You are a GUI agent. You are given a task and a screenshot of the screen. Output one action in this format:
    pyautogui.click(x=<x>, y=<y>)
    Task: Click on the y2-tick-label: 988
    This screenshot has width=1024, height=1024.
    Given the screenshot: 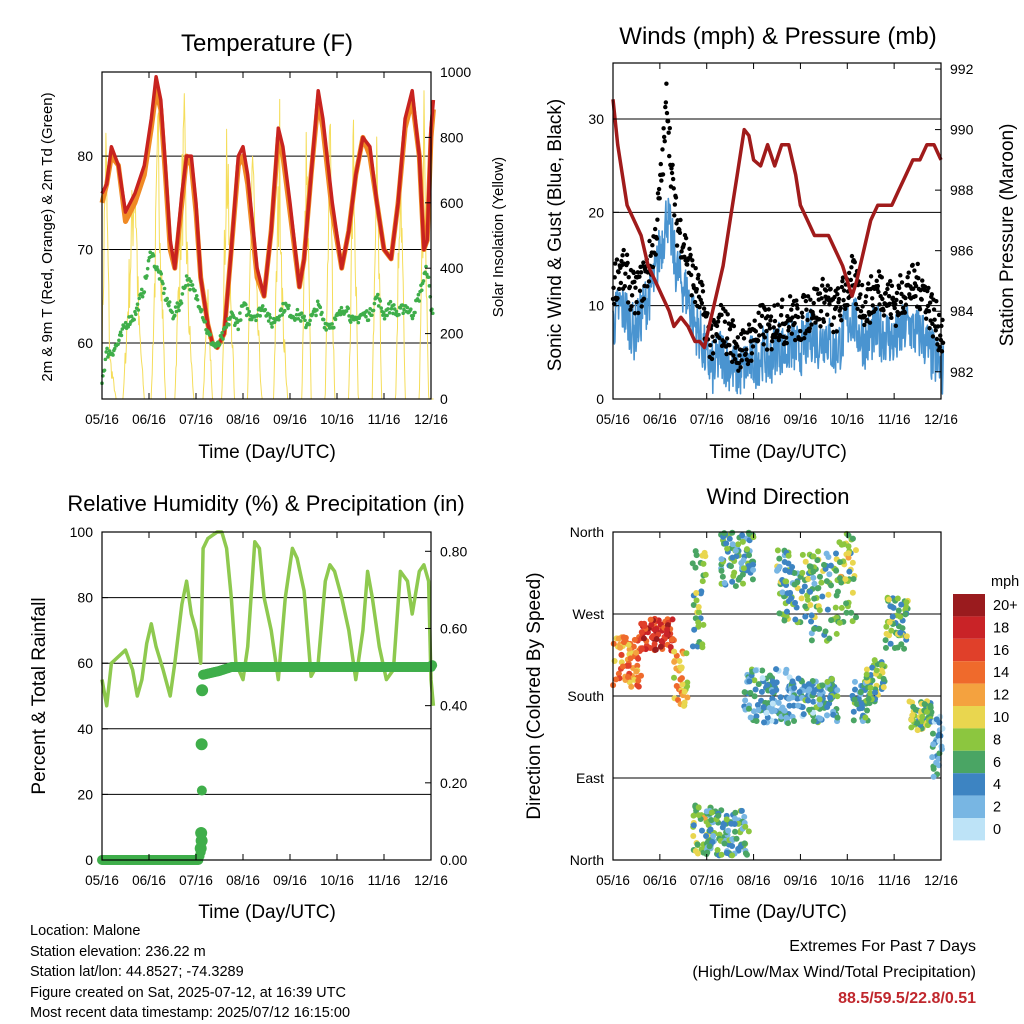 What is the action you would take?
    pyautogui.click(x=962, y=190)
    